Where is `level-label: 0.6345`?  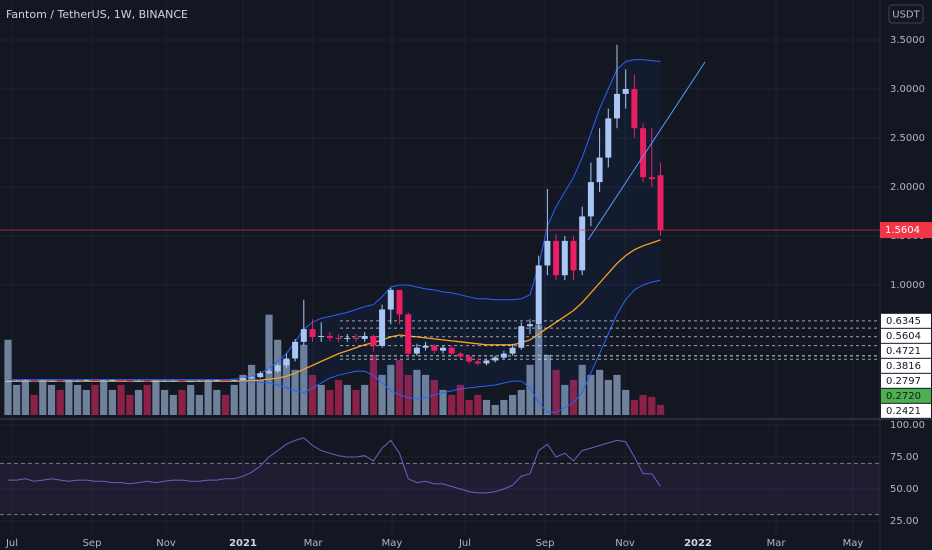
level-label: 0.6345 is located at coordinates (903, 321).